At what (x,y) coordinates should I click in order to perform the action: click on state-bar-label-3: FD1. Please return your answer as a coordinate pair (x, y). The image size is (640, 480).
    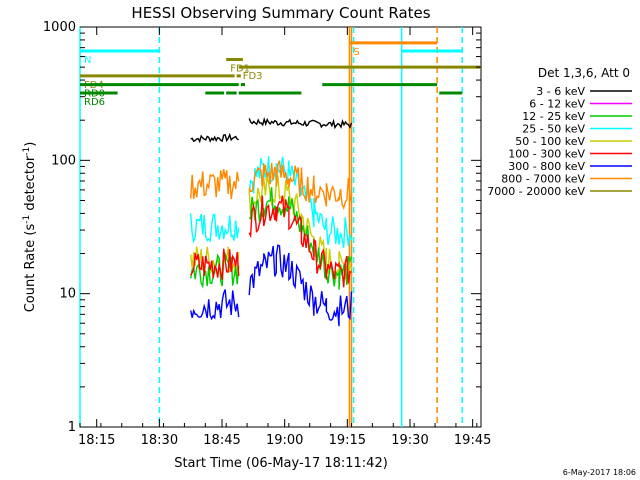
    Looking at the image, I should click on (240, 69).